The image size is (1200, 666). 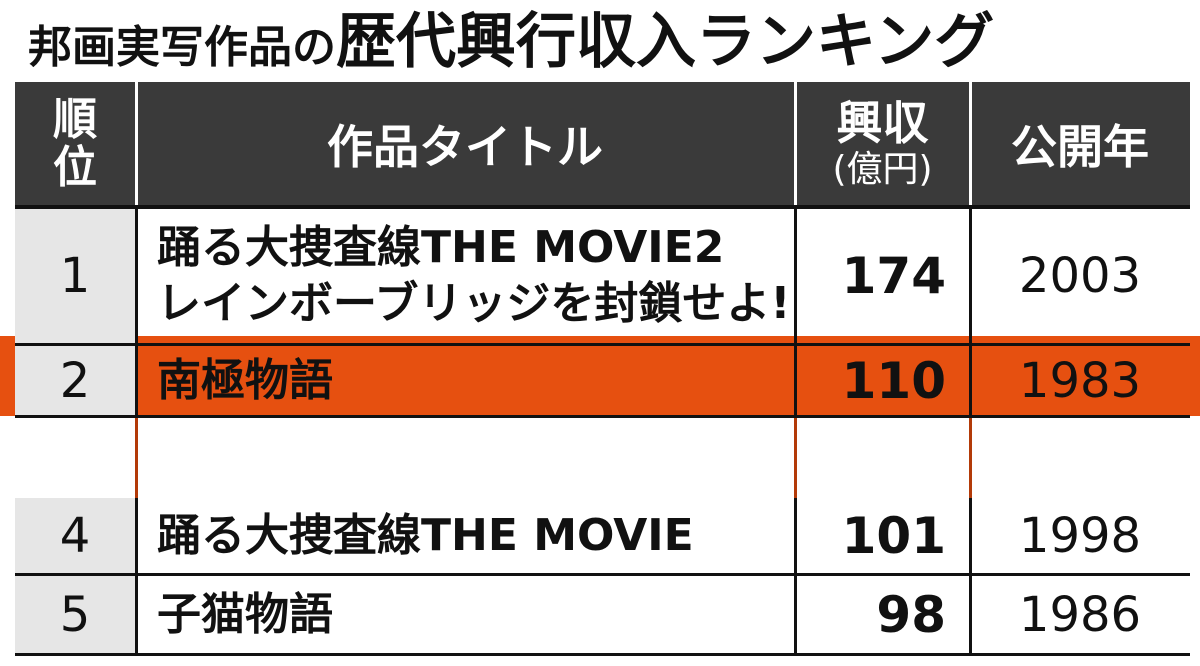 I want to click on header-year-label: 公開年, so click(x=1080, y=146).